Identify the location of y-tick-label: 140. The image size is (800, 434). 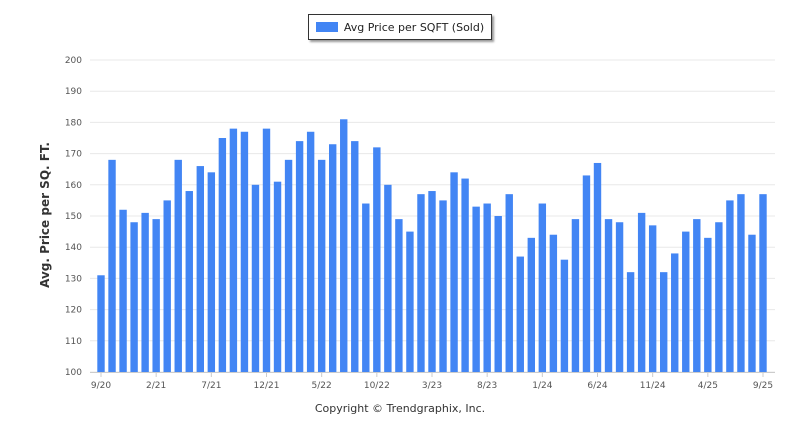
(73, 248).